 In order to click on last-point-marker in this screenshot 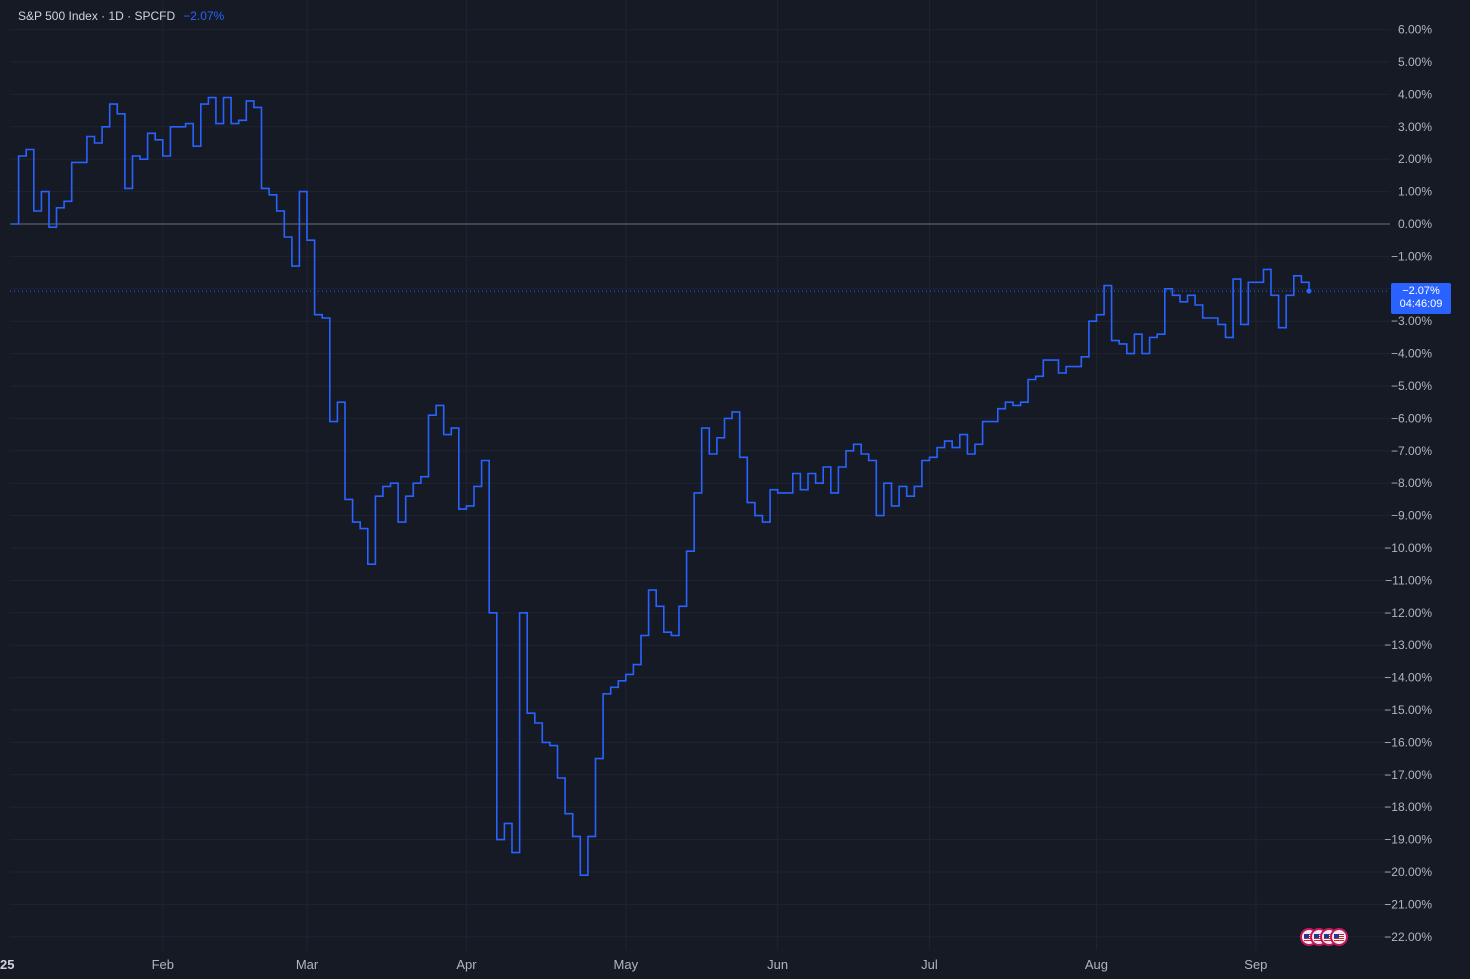, I will do `click(1309, 291)`.